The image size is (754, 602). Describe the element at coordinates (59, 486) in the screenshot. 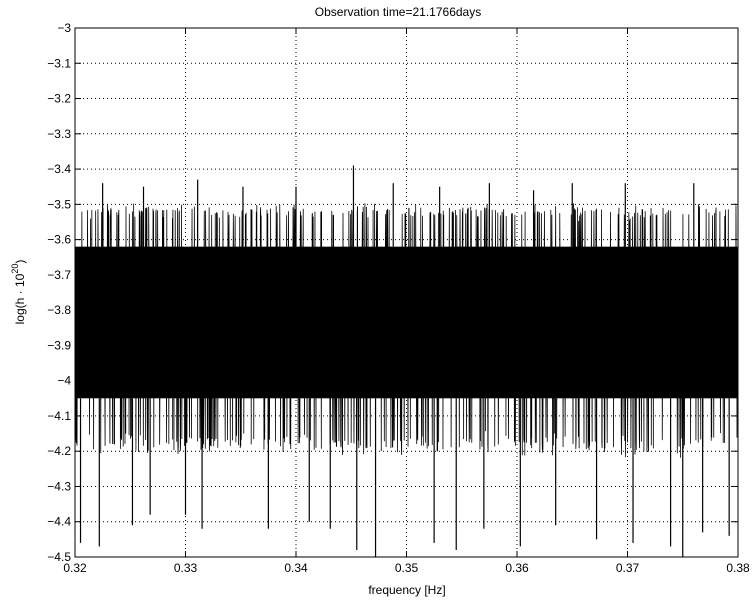

I see `y-tick-label: −4.3` at that location.